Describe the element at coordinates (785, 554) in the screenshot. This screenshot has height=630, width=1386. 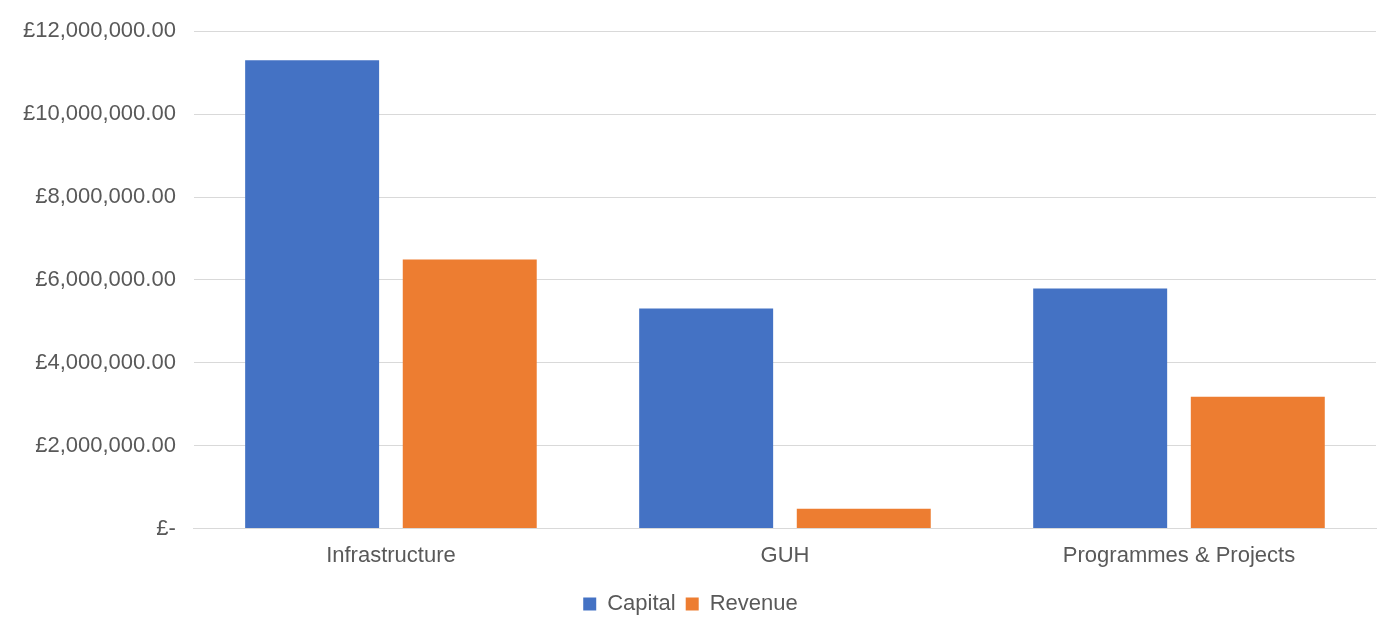
I see `x-tick-label: GUH` at that location.